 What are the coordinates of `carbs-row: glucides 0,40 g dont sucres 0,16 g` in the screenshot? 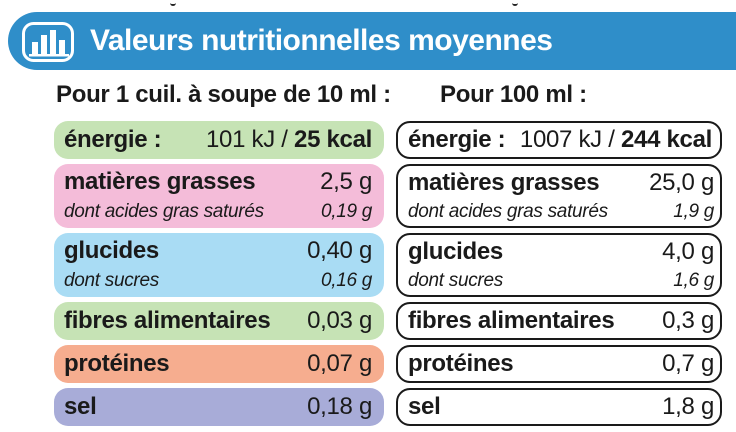 It's located at (219, 265).